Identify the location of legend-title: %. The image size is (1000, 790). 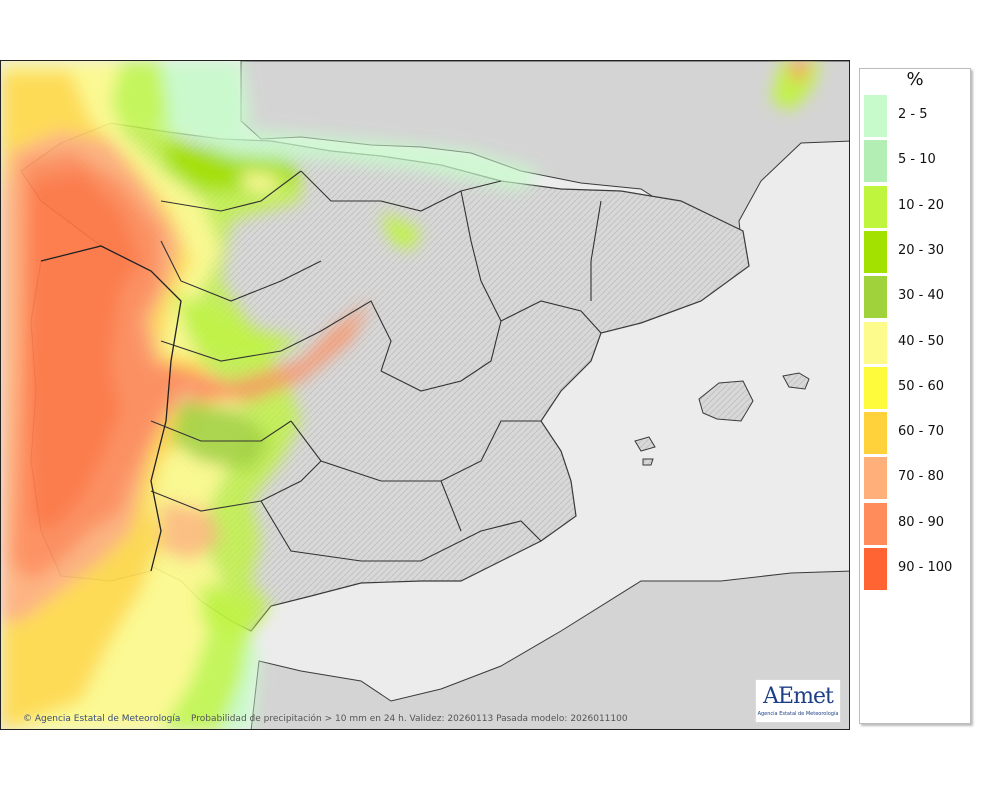
(915, 79).